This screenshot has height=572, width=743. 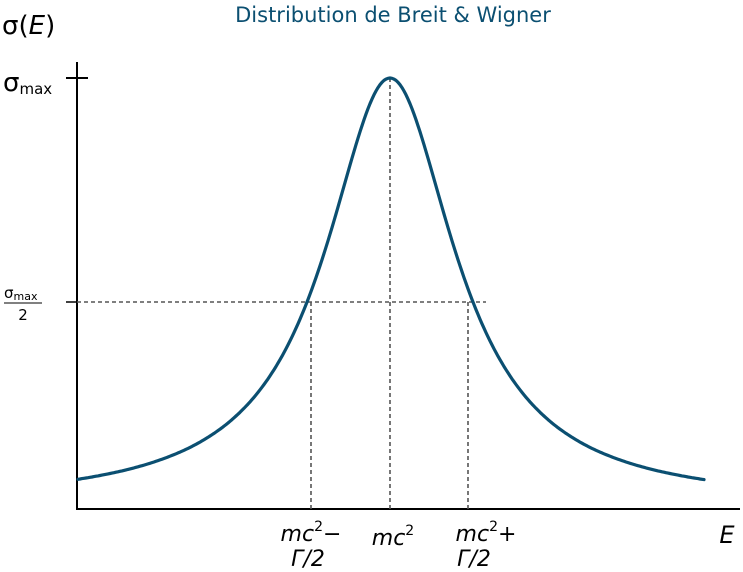 What do you see at coordinates (28, 26) in the screenshot?
I see `y-axis-label: σ(E)` at bounding box center [28, 26].